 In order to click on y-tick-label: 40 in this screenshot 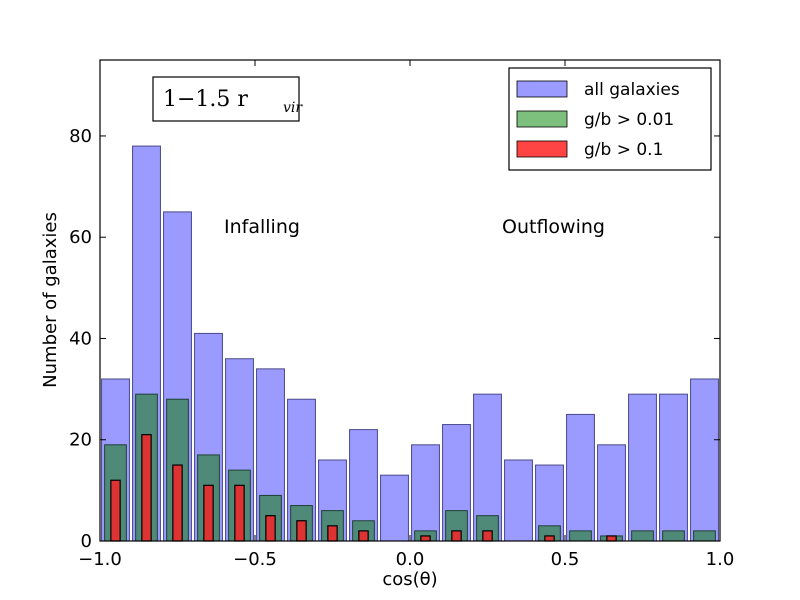, I will do `click(80, 338)`.